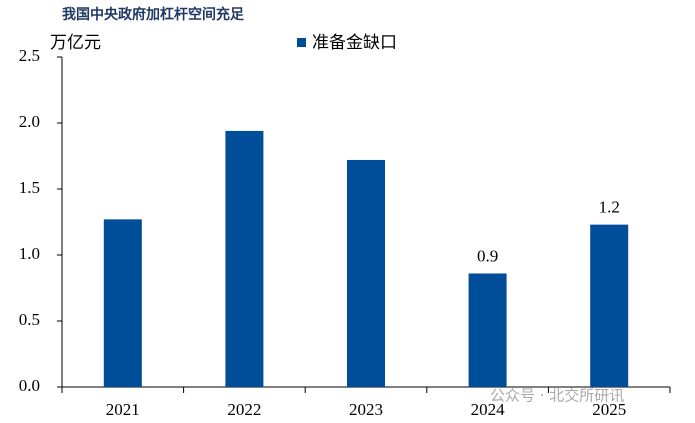 The height and width of the screenshot is (423, 695). Describe the element at coordinates (29, 121) in the screenshot. I see `y-tick-label: 2.0` at that location.